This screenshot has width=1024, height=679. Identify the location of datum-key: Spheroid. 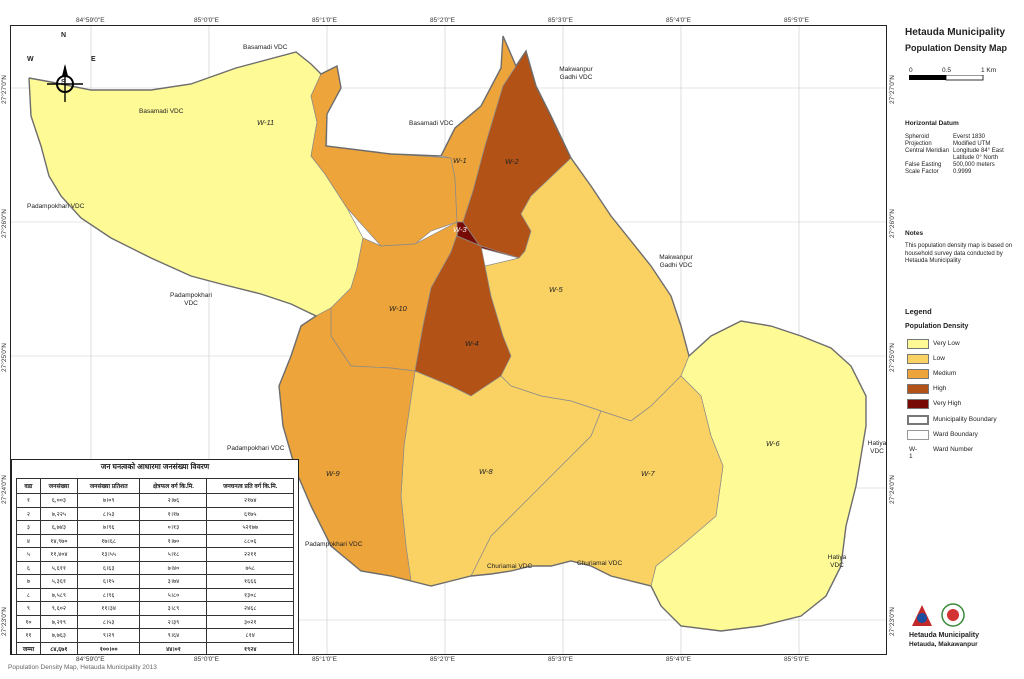
(917, 137).